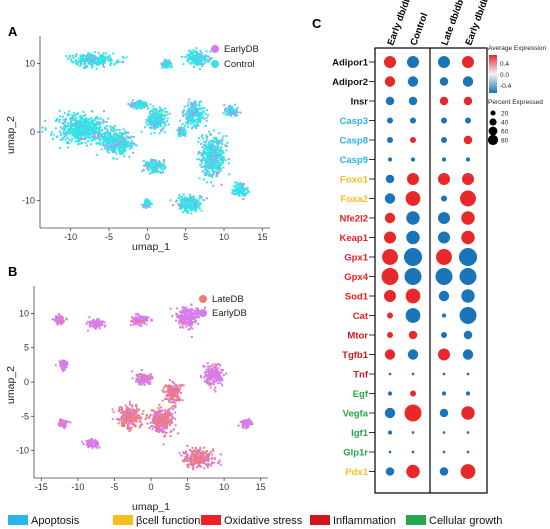  What do you see at coordinates (146, 203) in the screenshot?
I see `umap-cluster` at bounding box center [146, 203].